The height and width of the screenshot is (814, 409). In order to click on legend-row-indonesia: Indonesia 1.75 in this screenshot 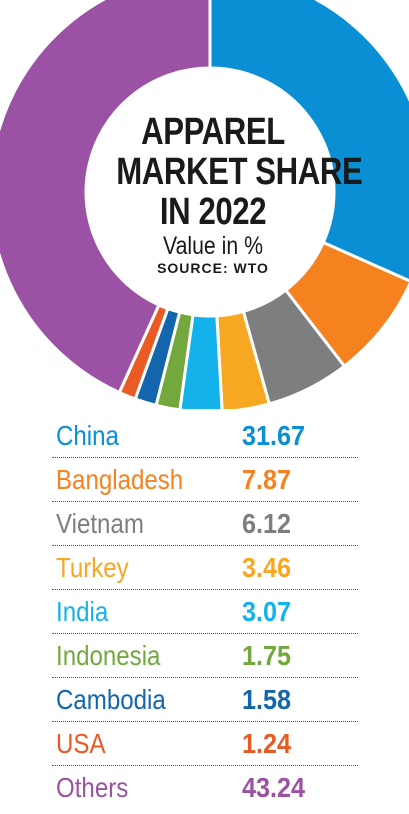, I will do `click(205, 656)`.